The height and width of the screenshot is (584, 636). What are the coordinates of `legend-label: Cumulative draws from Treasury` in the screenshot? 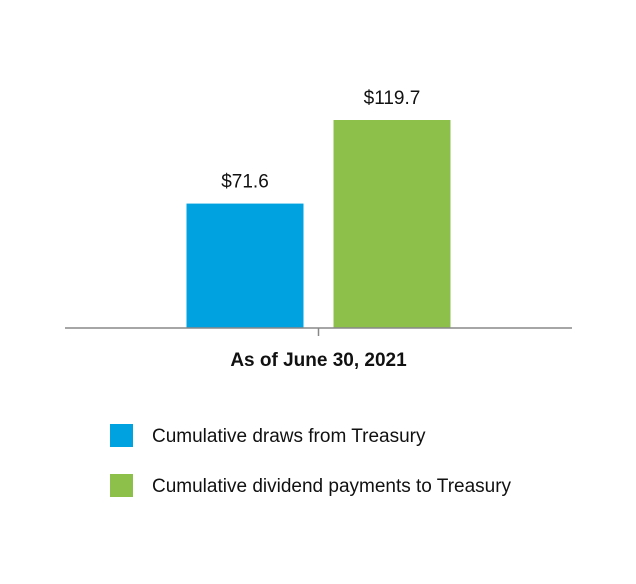 It's located at (289, 436).